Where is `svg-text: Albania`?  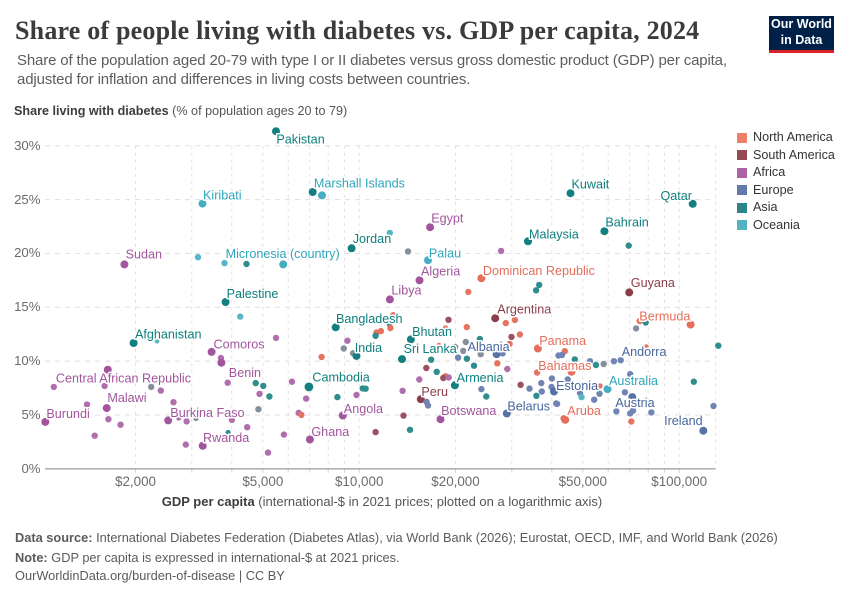 svg-text: Albania is located at coordinates (489, 347).